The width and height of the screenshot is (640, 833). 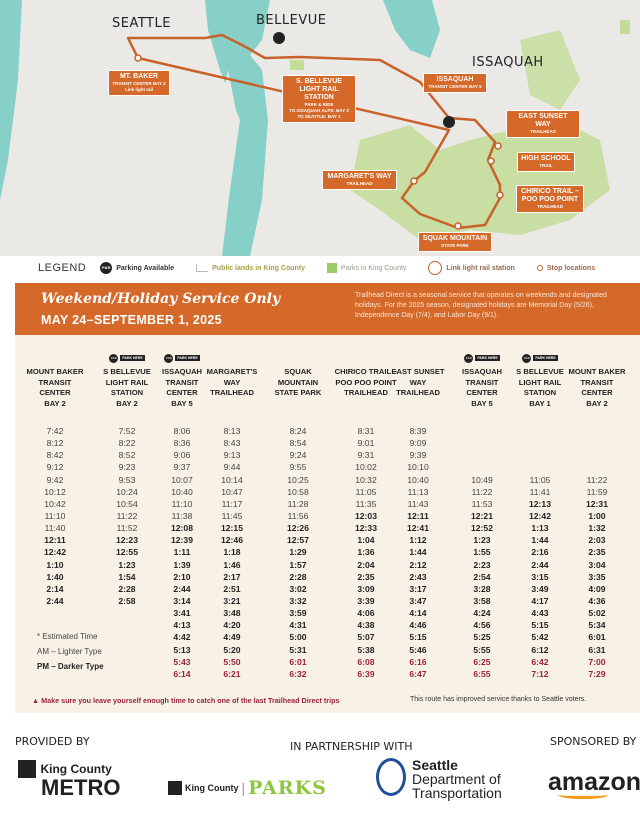 What do you see at coordinates (366, 431) in the screenshot?
I see `departure-time: 8:31` at bounding box center [366, 431].